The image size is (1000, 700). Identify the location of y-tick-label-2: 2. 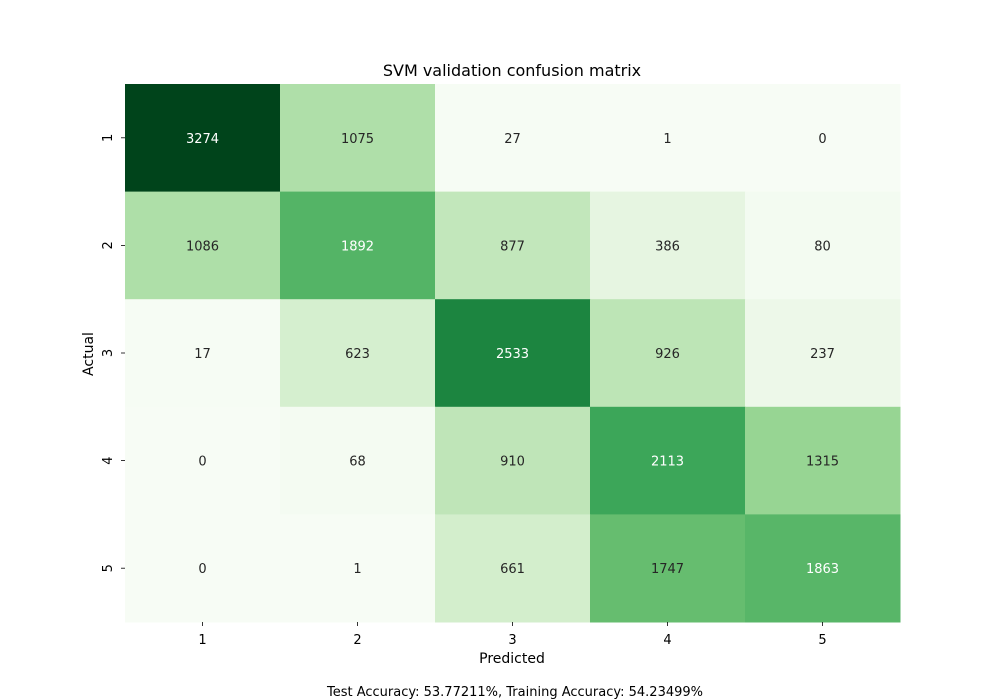
(108, 245).